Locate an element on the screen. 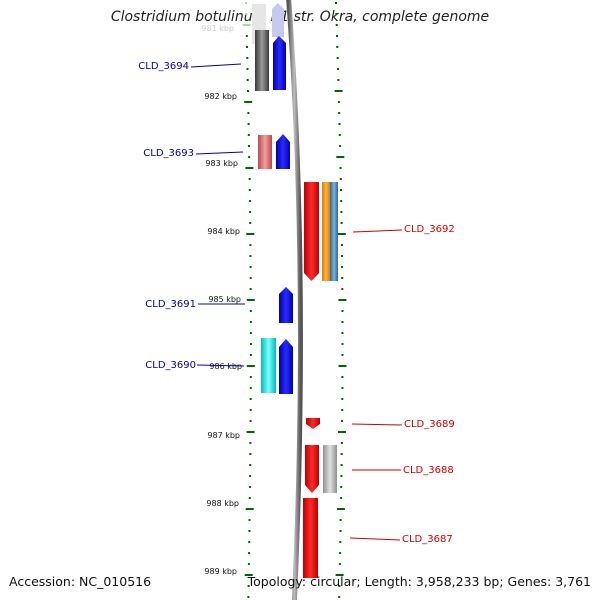 The height and width of the screenshot is (600, 600). gene-shape-cld3688-partner is located at coordinates (330, 469).